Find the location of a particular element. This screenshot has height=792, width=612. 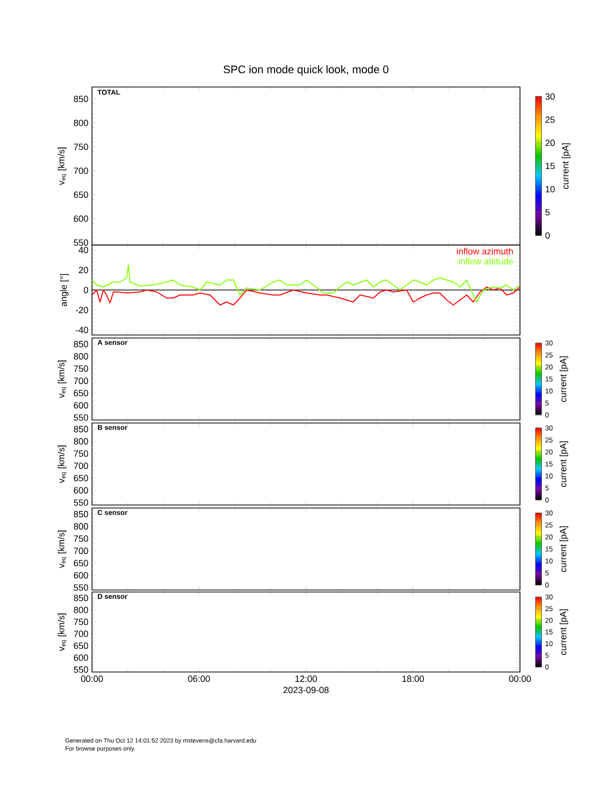

color-bar-label: 0 is located at coordinates (547, 235).